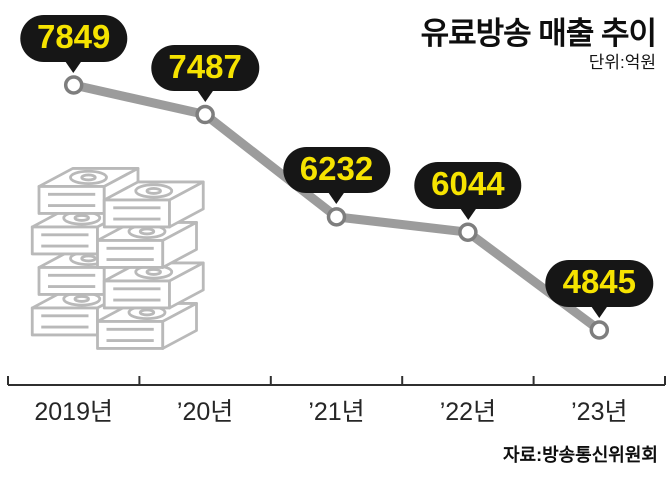 This screenshot has height=485, width=670. What do you see at coordinates (468, 191) in the screenshot?
I see `value-bubble: 6044` at bounding box center [468, 191].